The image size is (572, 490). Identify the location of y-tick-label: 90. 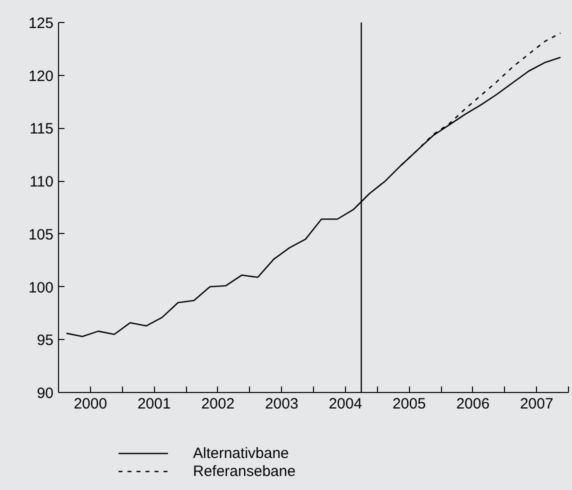
(45, 393).